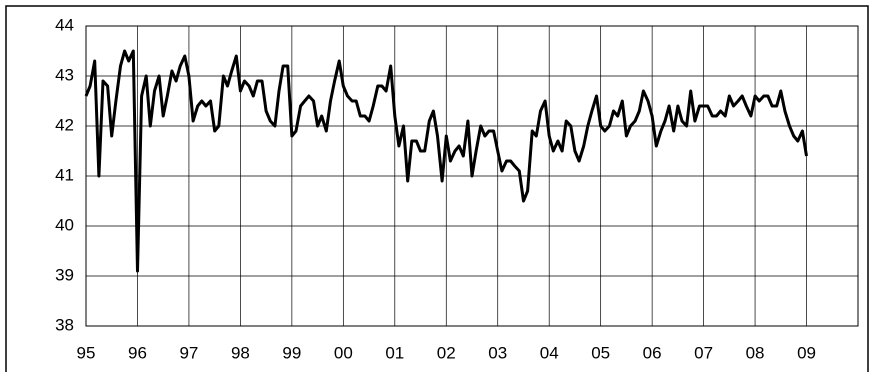  What do you see at coordinates (64, 124) in the screenshot?
I see `y-tick-label: 42` at bounding box center [64, 124].